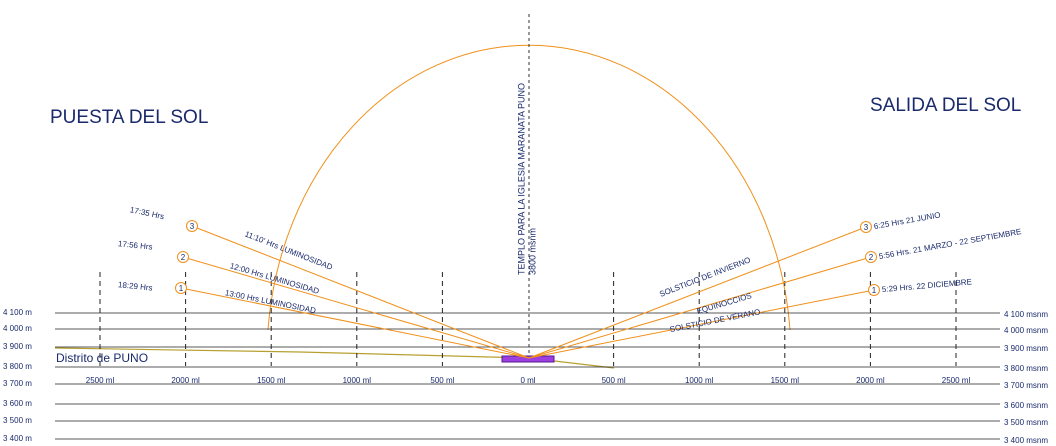 This screenshot has width=1056, height=446. I want to click on elevation-label-left: 3 800 m, so click(17, 366).